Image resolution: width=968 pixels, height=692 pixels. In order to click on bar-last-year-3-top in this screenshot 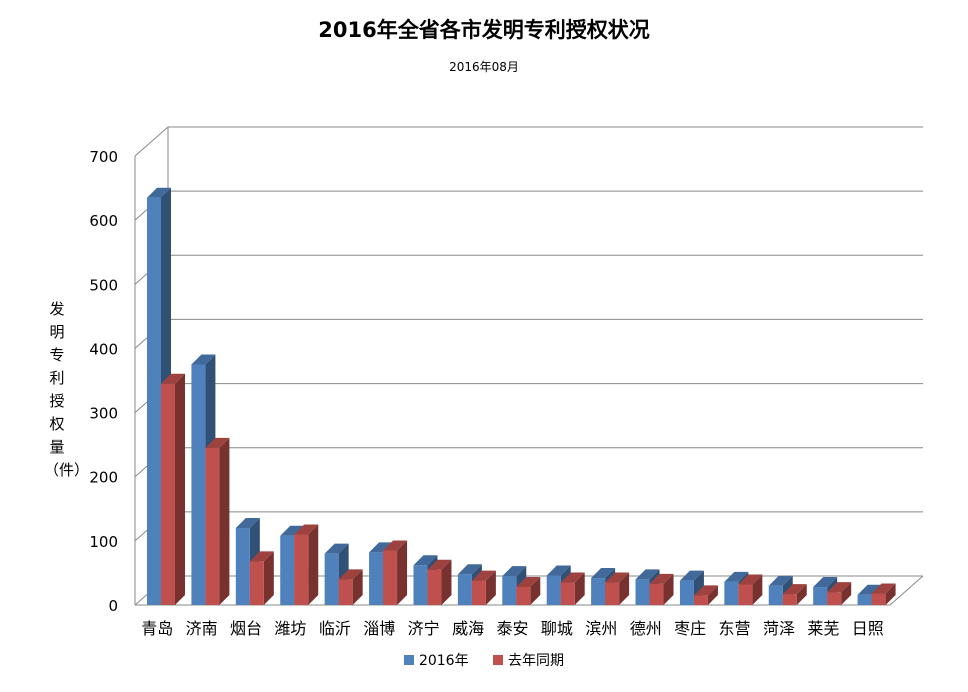, I will do `click(306, 529)`.